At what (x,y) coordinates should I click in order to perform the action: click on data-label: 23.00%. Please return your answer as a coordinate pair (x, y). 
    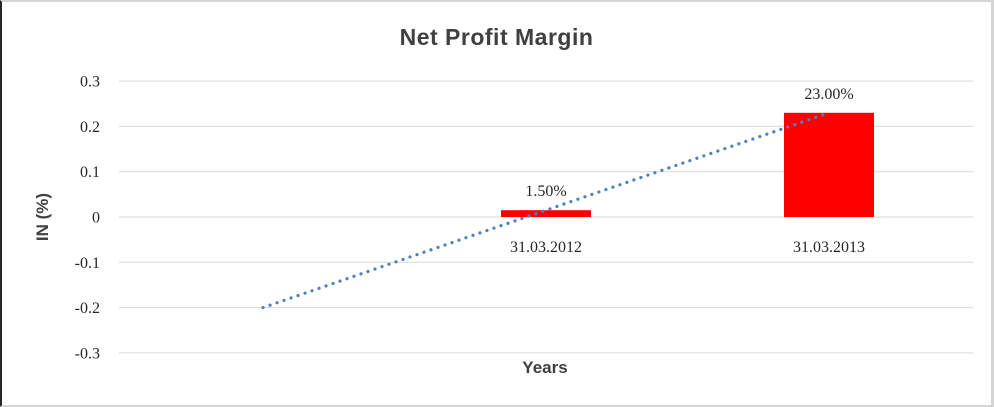
    Looking at the image, I should click on (828, 94).